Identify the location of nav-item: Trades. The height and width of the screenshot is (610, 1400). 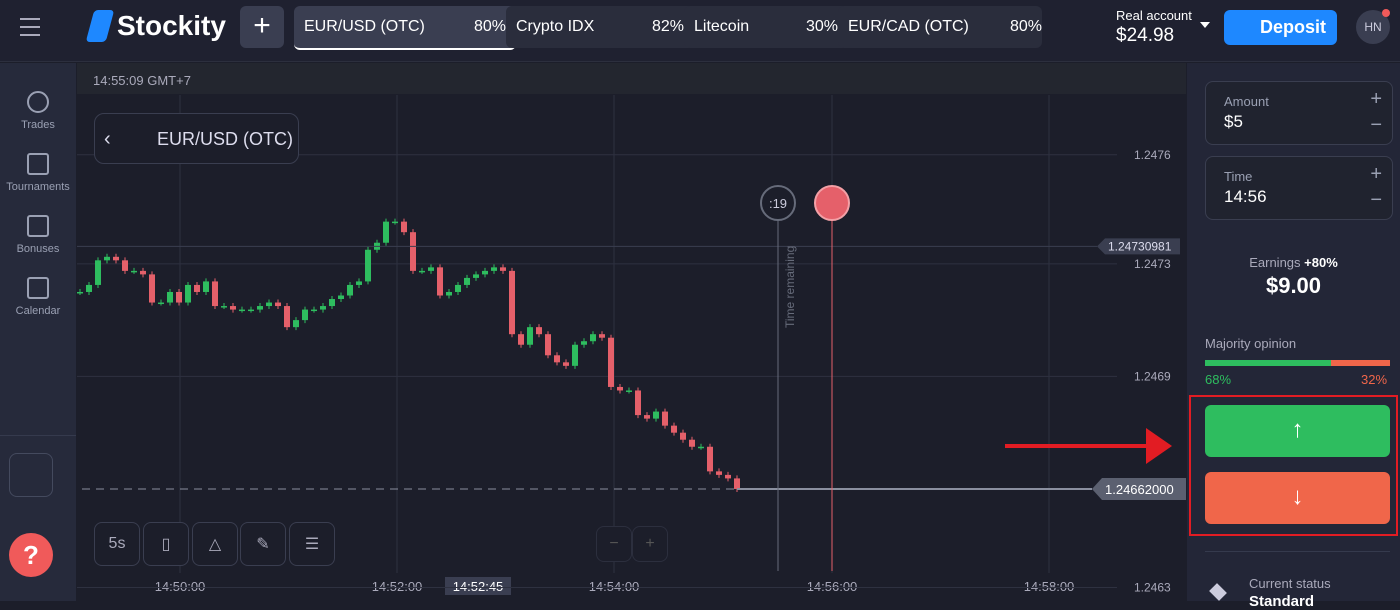
(38, 111).